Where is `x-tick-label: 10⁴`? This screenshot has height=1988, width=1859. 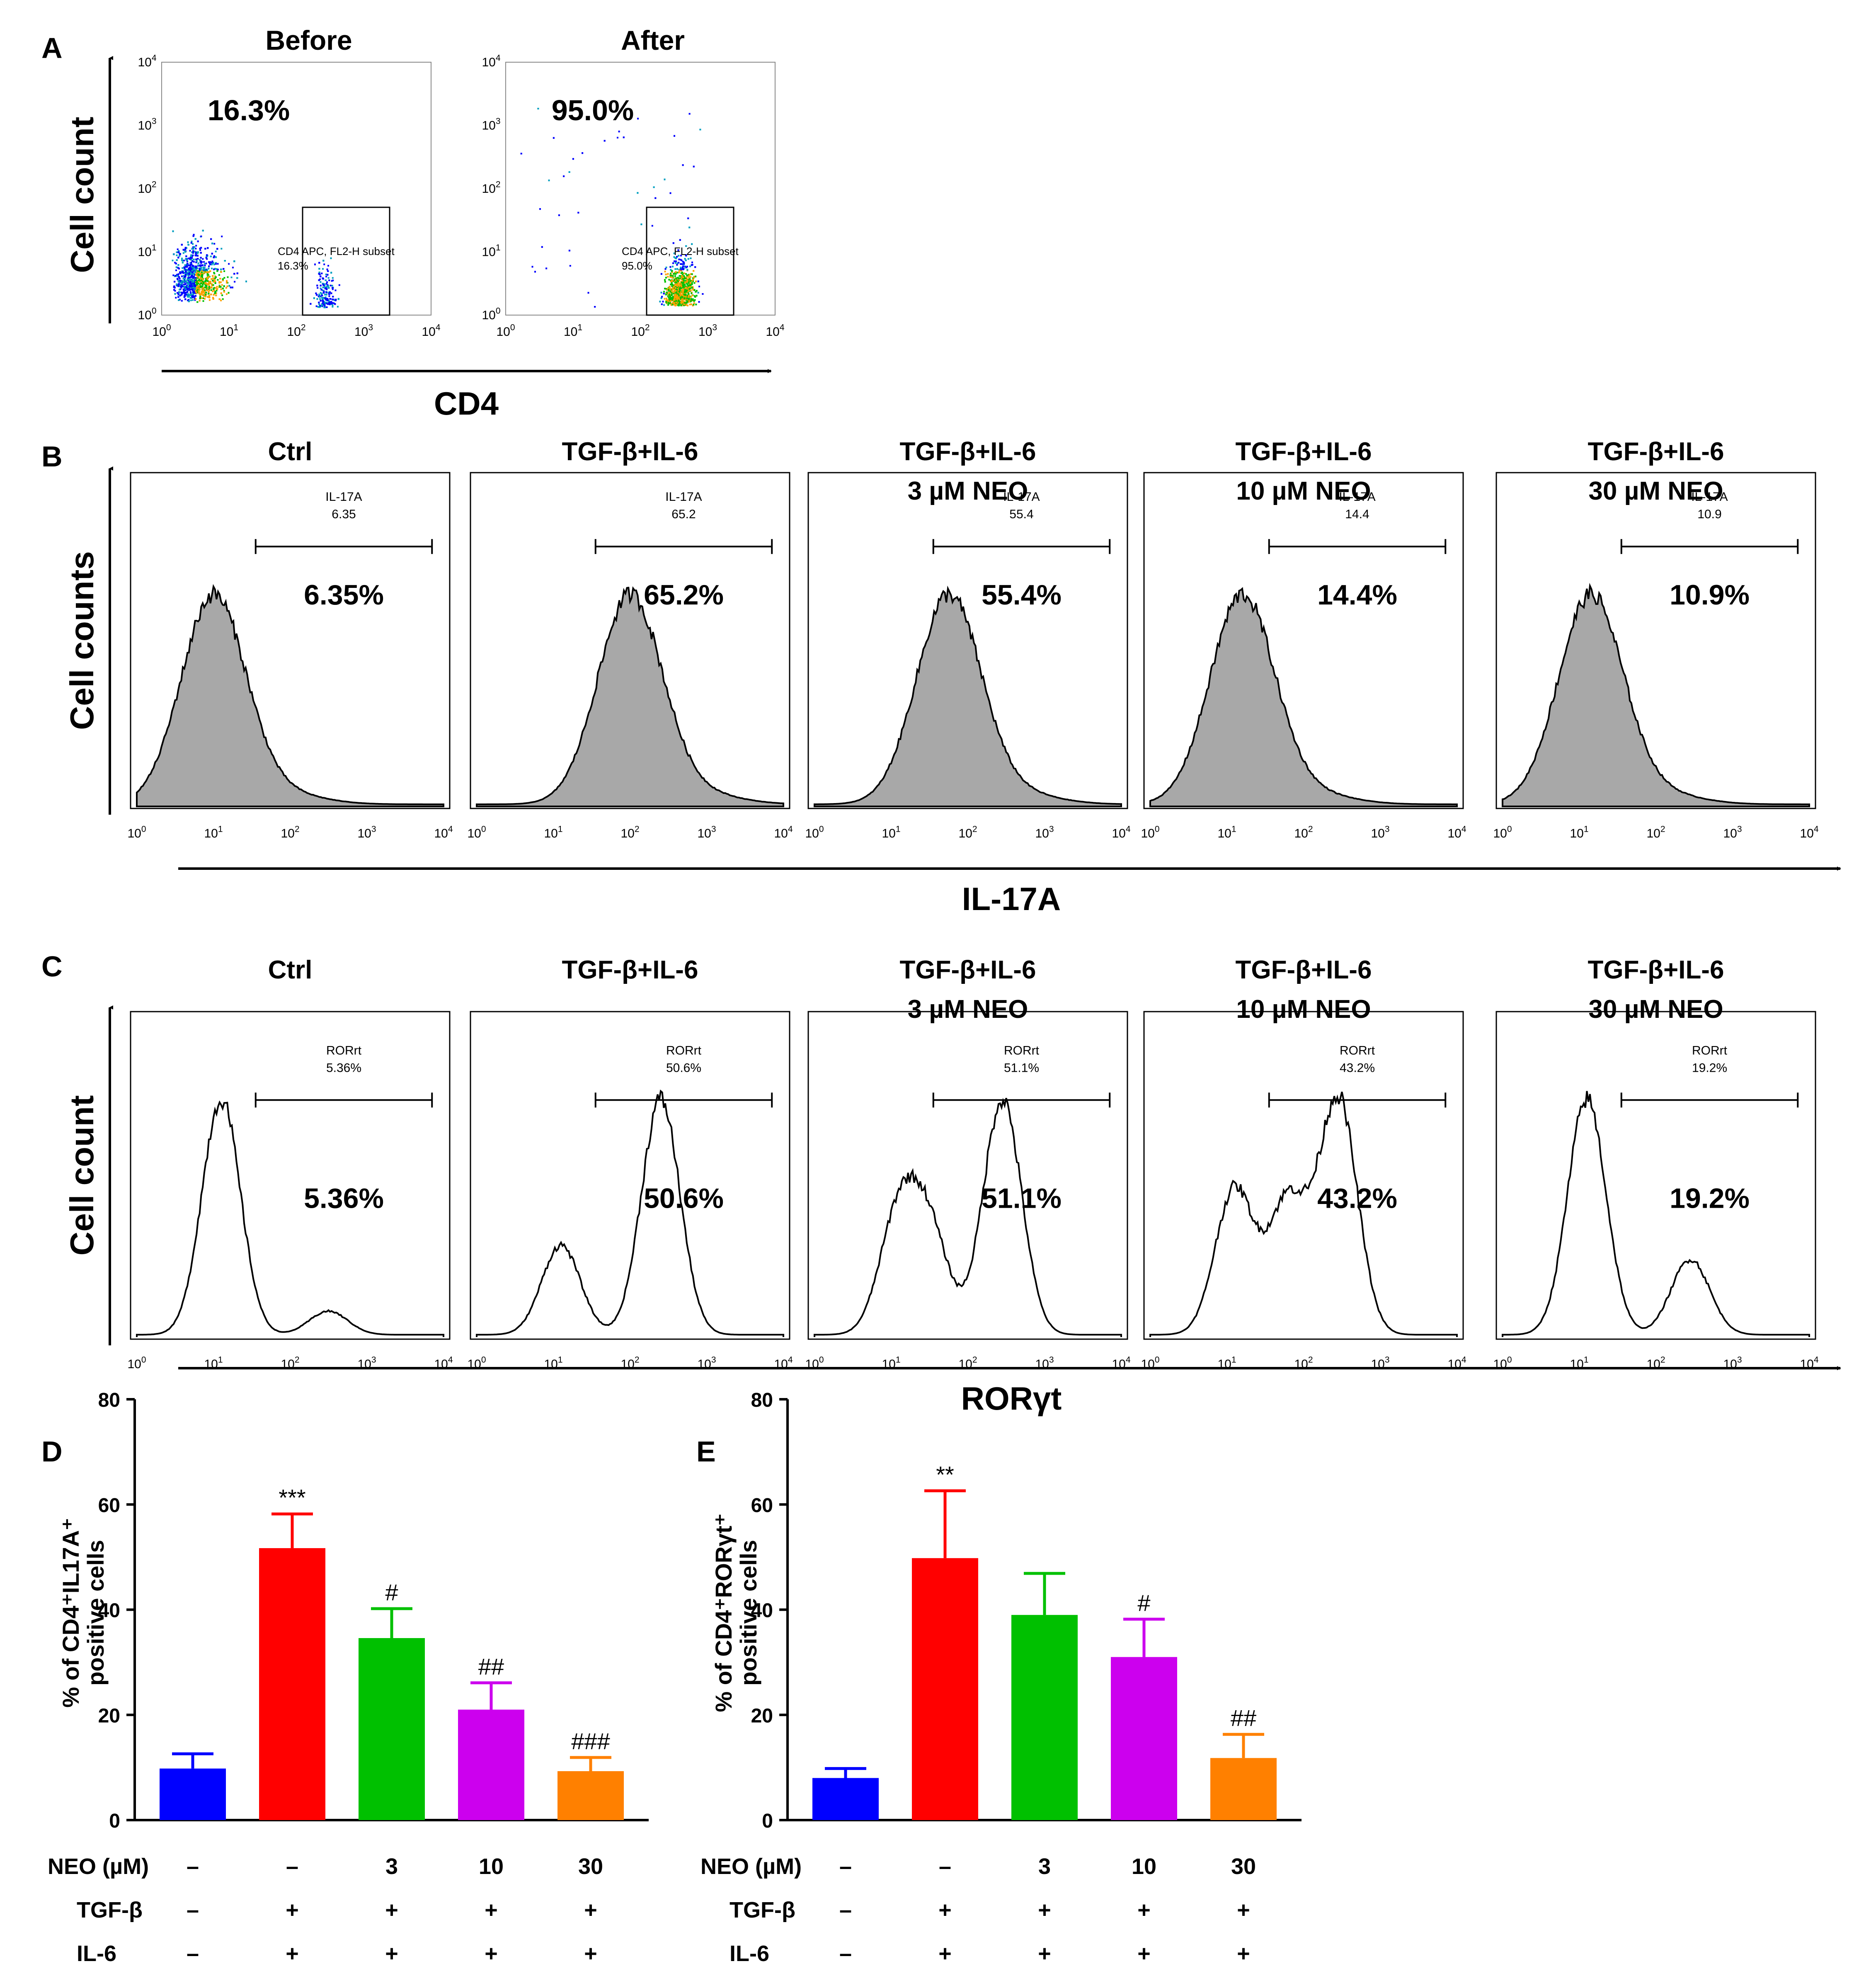
x-tick-label: 10⁴ is located at coordinates (1809, 1363).